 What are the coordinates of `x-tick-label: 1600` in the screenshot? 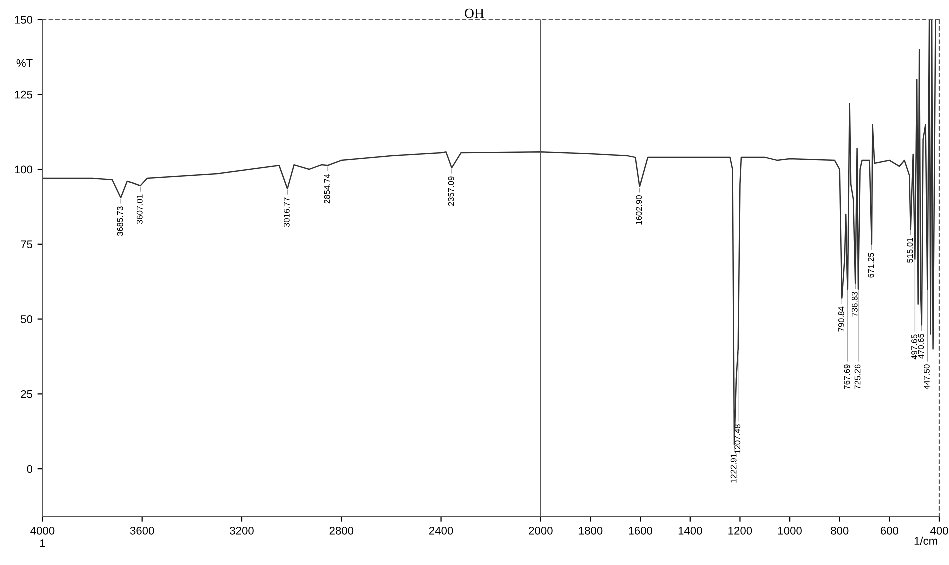 It's located at (640, 530).